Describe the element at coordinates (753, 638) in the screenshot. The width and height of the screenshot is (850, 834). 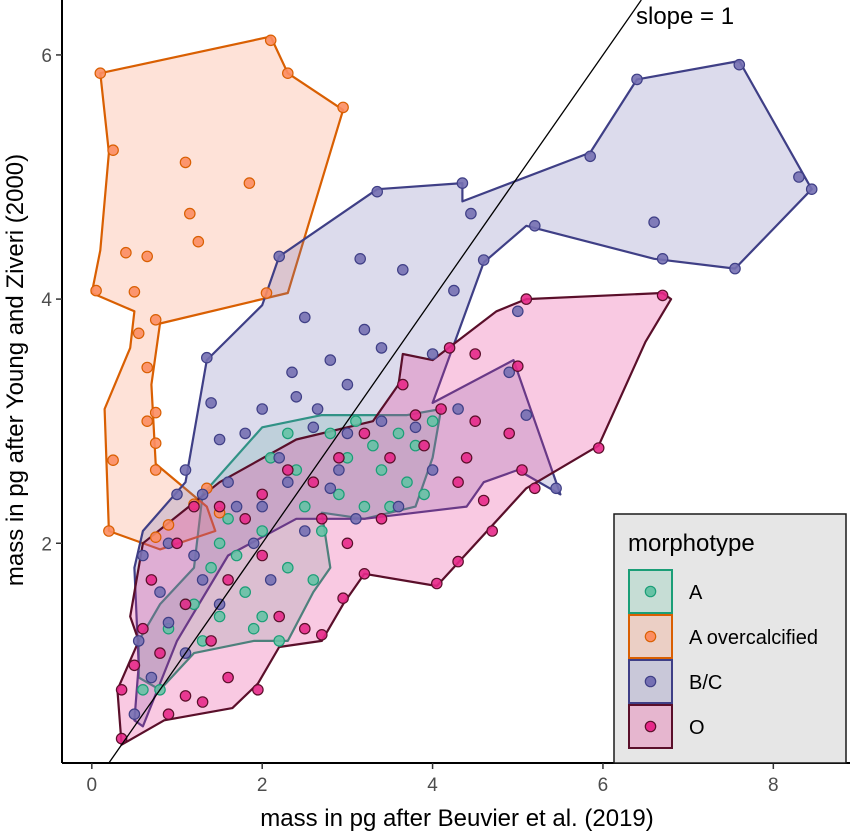
I see `legend-label-a-overcalcified: A overcalcified` at that location.